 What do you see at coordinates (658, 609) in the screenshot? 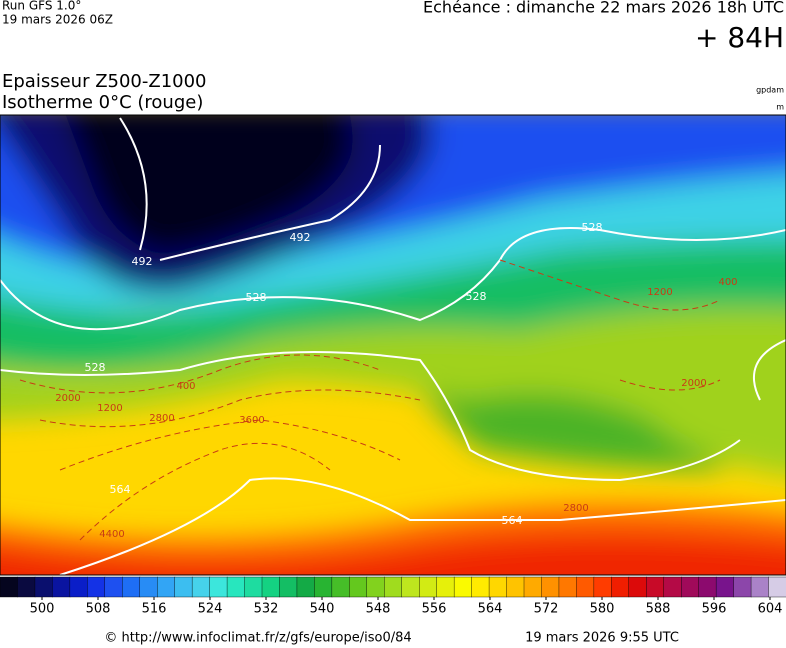
I see `colorbar-label: 588` at bounding box center [658, 609].